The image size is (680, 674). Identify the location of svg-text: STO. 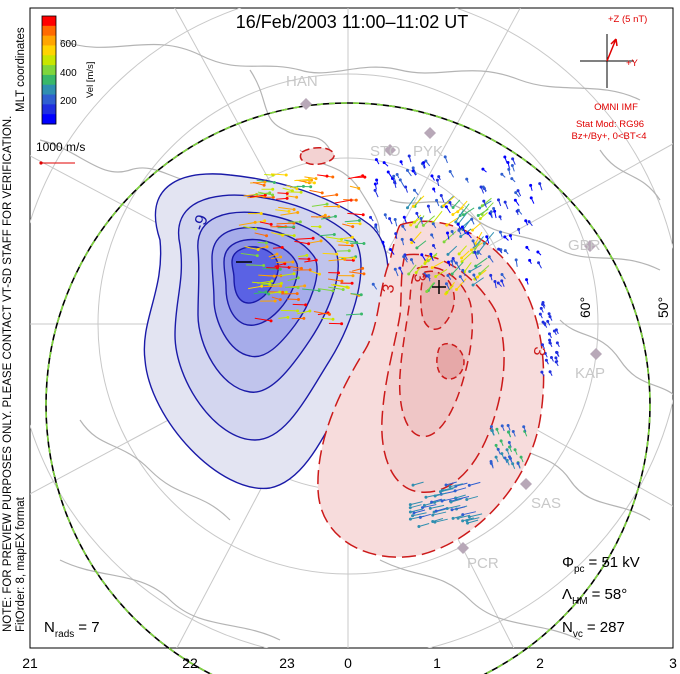
(385, 151).